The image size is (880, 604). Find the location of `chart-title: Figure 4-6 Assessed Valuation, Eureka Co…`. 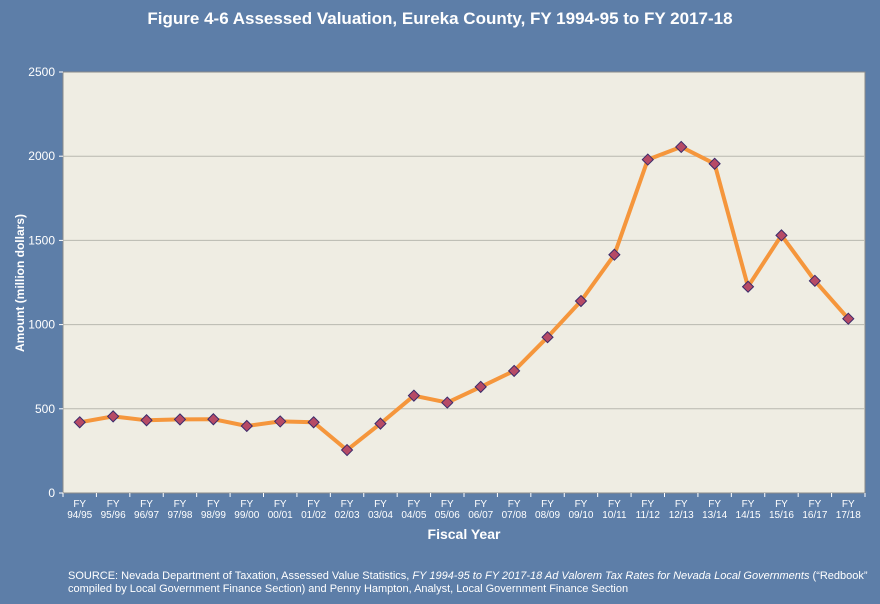

chart-title: Figure 4-6 Assessed Valuation, Eureka Co… is located at coordinates (440, 18).